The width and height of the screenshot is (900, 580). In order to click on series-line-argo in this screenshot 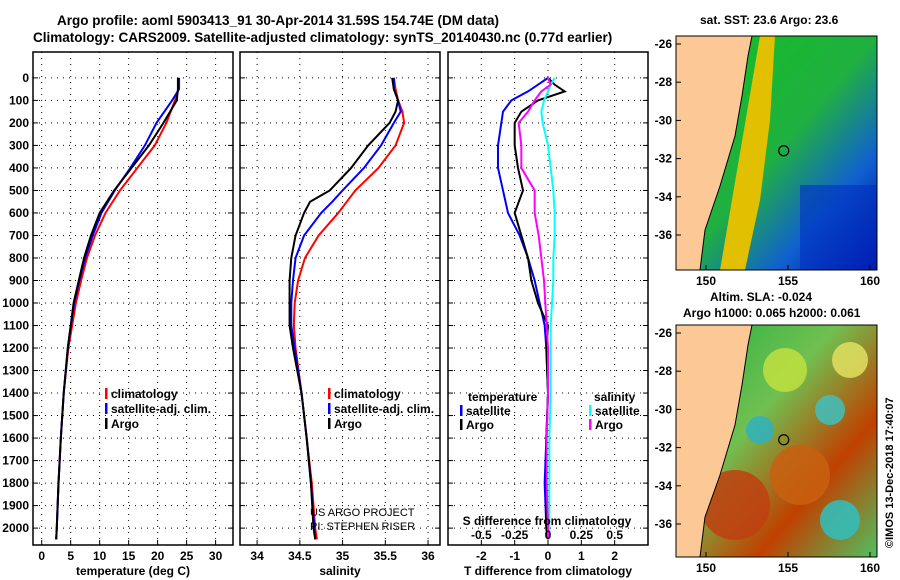, I will do `click(117, 308)`.